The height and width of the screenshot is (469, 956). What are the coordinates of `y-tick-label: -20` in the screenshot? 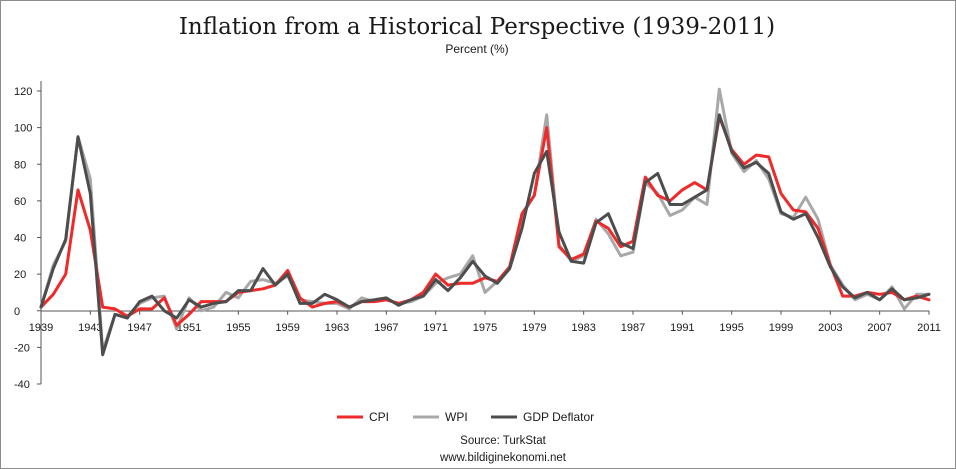 It's located at (22, 348).